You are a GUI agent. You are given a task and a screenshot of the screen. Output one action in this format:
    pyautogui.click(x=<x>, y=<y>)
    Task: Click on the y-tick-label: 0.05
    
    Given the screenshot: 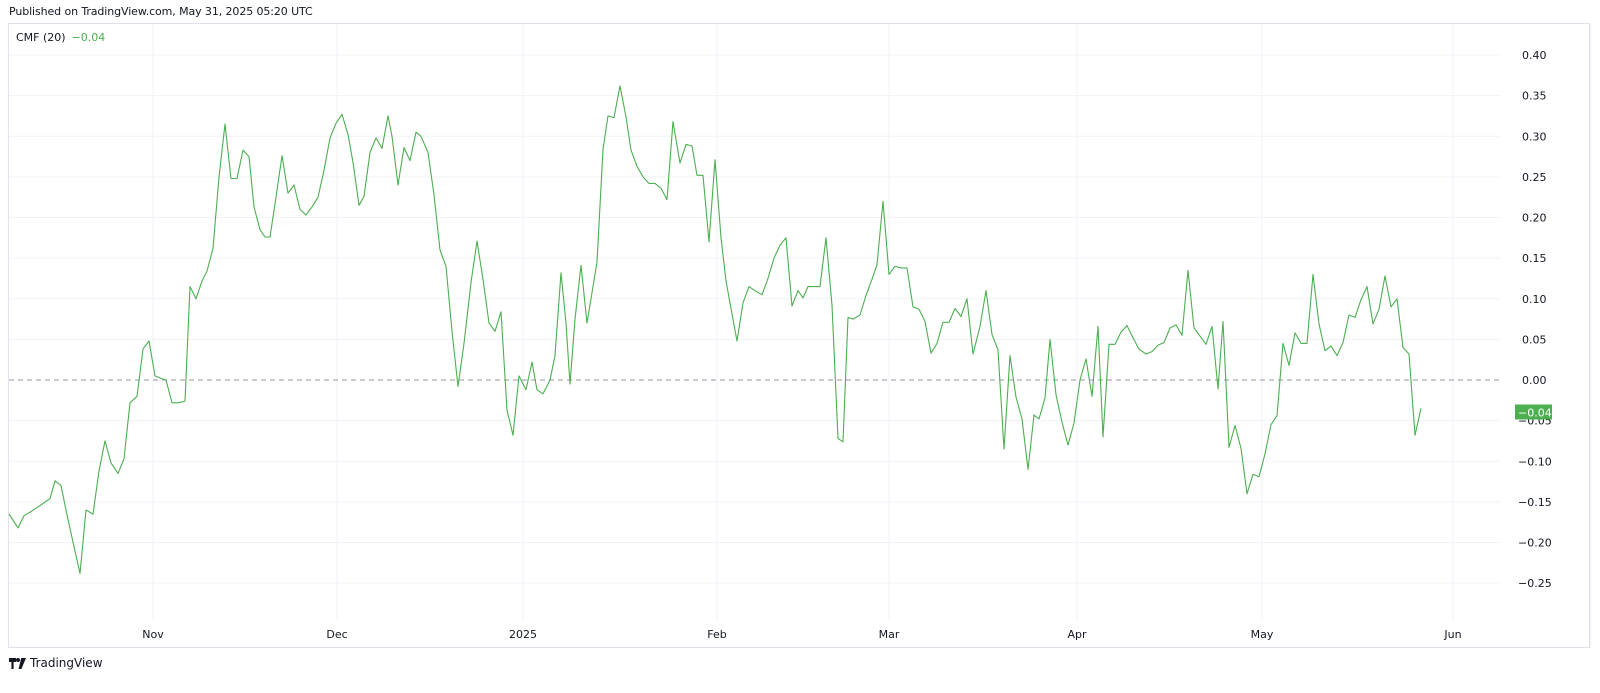 What is the action you would take?
    pyautogui.click(x=1534, y=339)
    